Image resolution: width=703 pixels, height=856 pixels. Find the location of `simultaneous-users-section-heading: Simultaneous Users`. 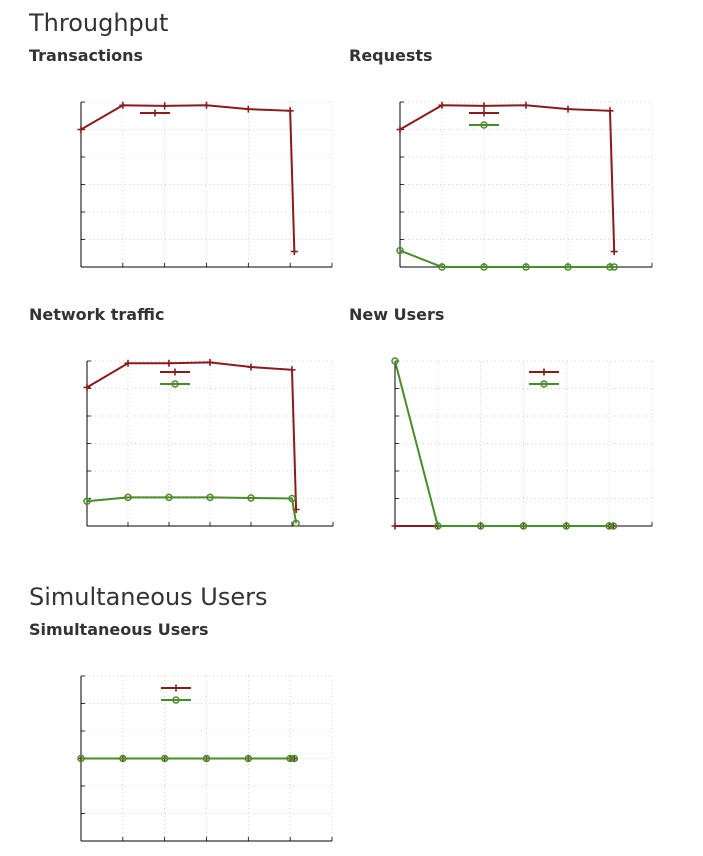

simultaneous-users-section-heading: Simultaneous Users is located at coordinates (148, 597).